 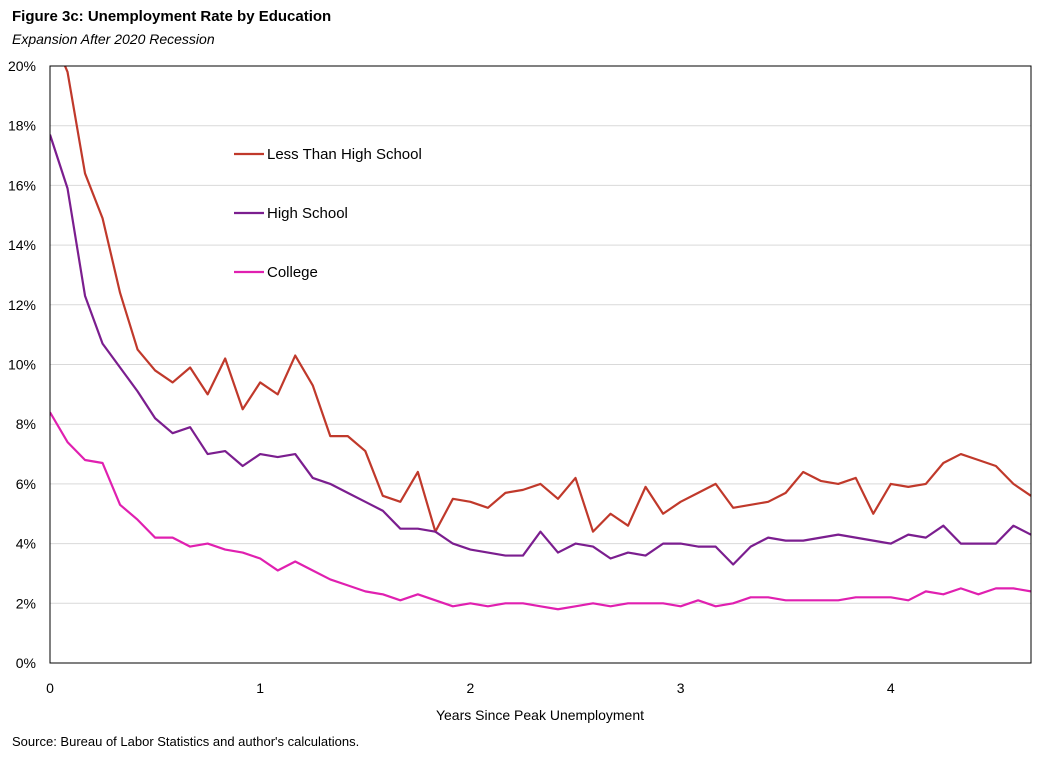 I want to click on y-tick-label: 18%, so click(x=22, y=126).